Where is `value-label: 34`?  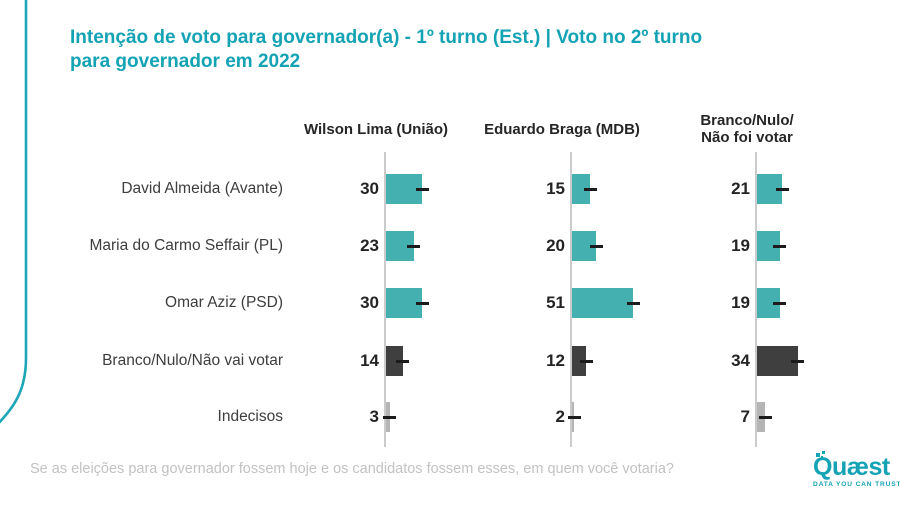 value-label: 34 is located at coordinates (740, 360).